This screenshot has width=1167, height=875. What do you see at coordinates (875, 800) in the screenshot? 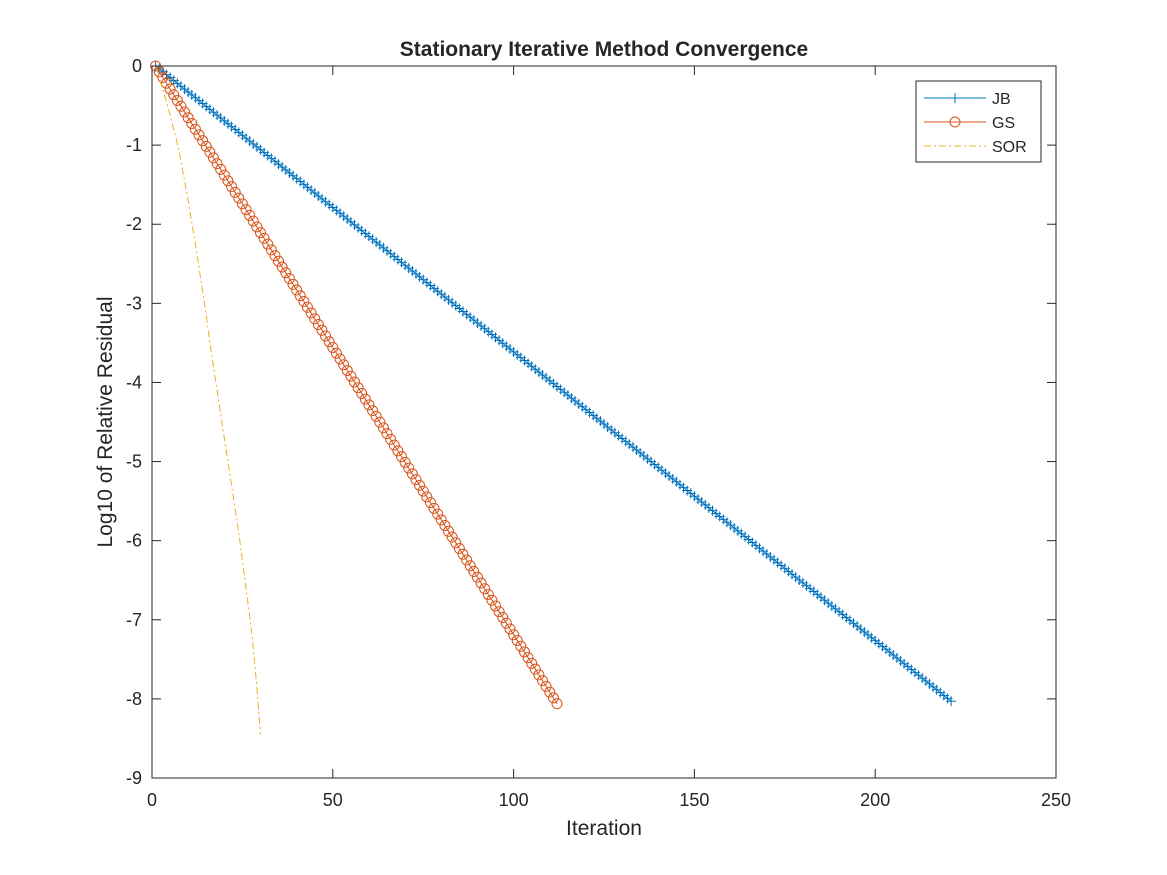
I see `x-tick-label: 200` at bounding box center [875, 800].